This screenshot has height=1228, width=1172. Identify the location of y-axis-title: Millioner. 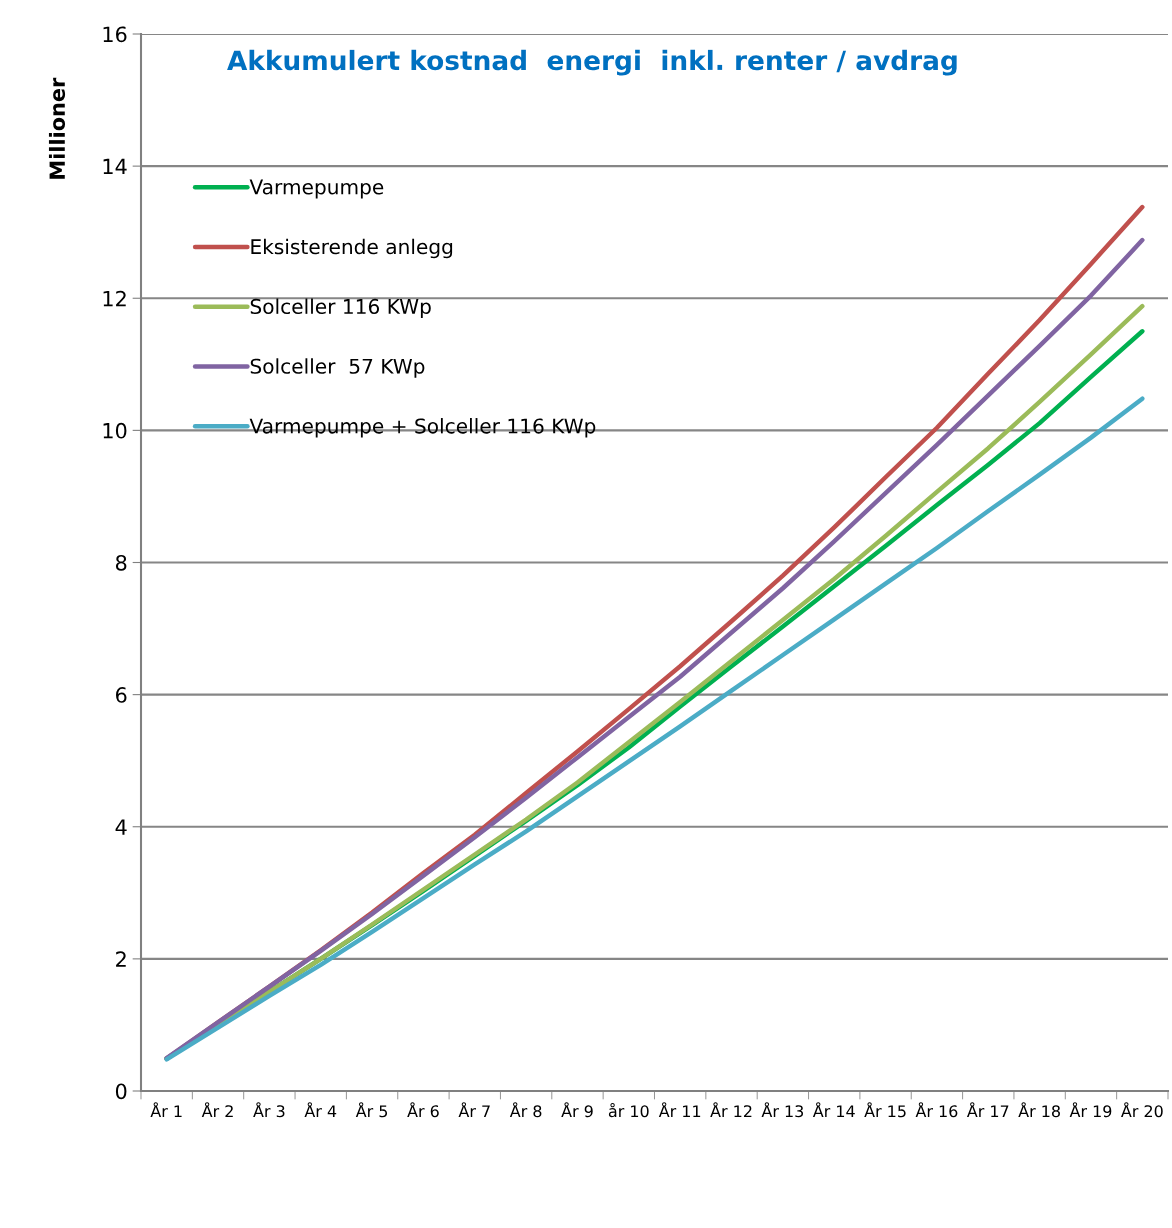
(57, 128).